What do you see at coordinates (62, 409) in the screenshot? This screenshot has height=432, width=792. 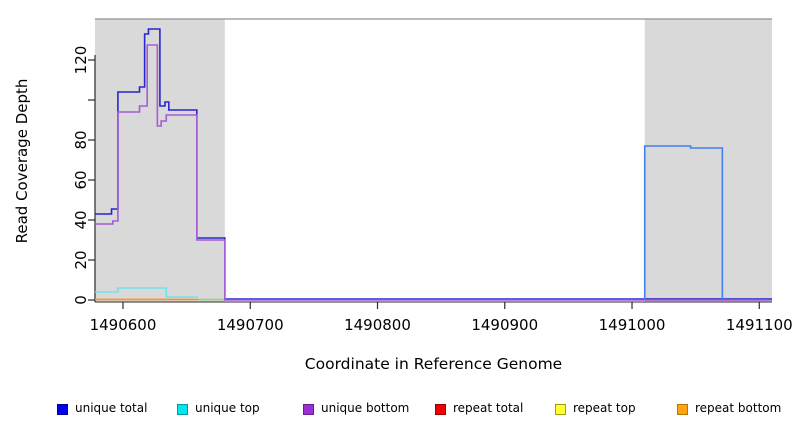 I see `legend-swatch-unique-total` at bounding box center [62, 409].